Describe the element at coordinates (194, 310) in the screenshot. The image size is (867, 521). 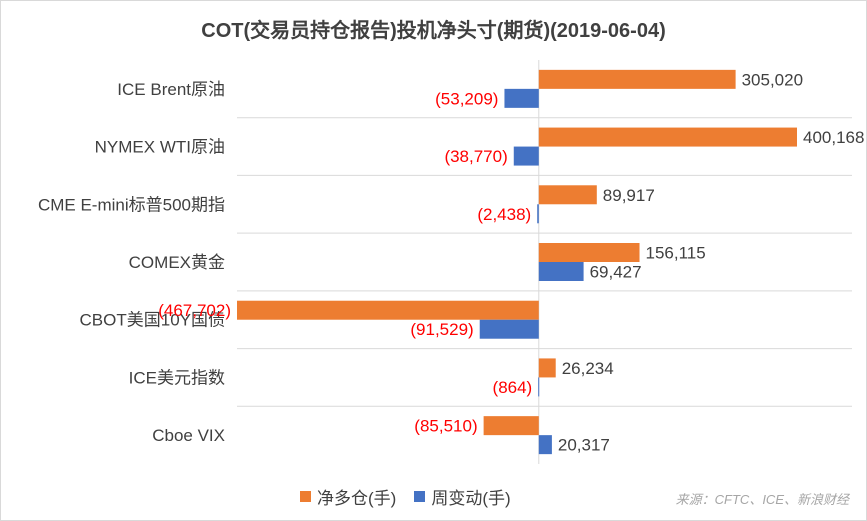
I see `data-label-net-long: (467,702)` at that location.